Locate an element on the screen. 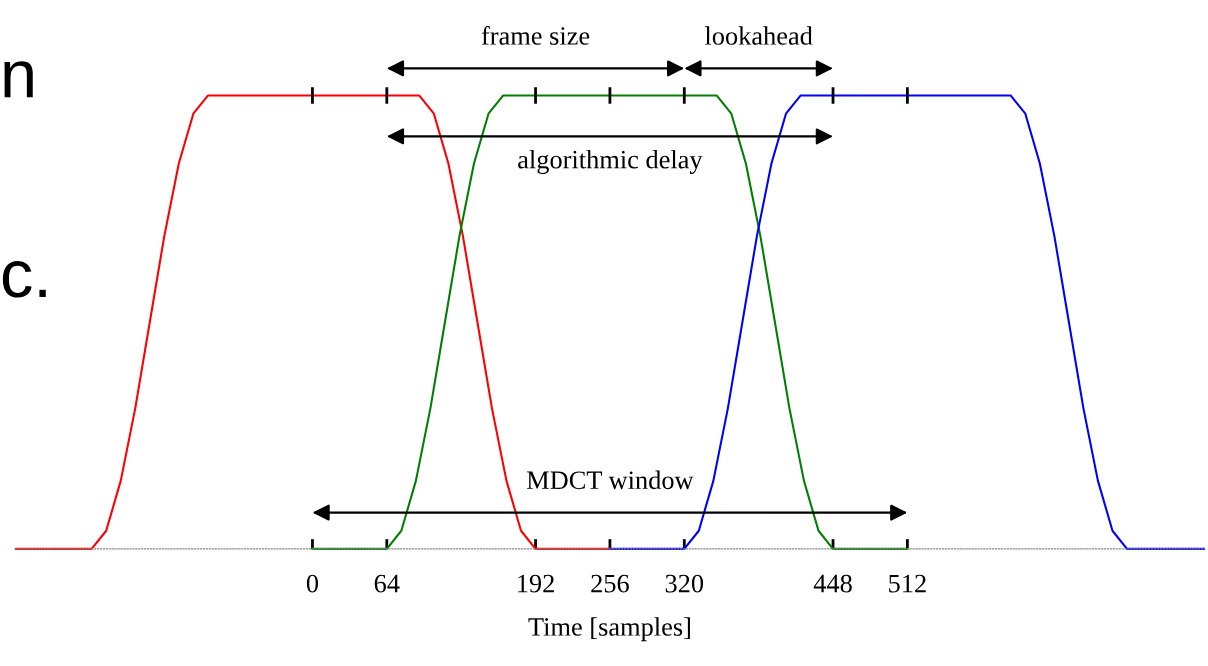  x-tick-label: 256 is located at coordinates (610, 583).